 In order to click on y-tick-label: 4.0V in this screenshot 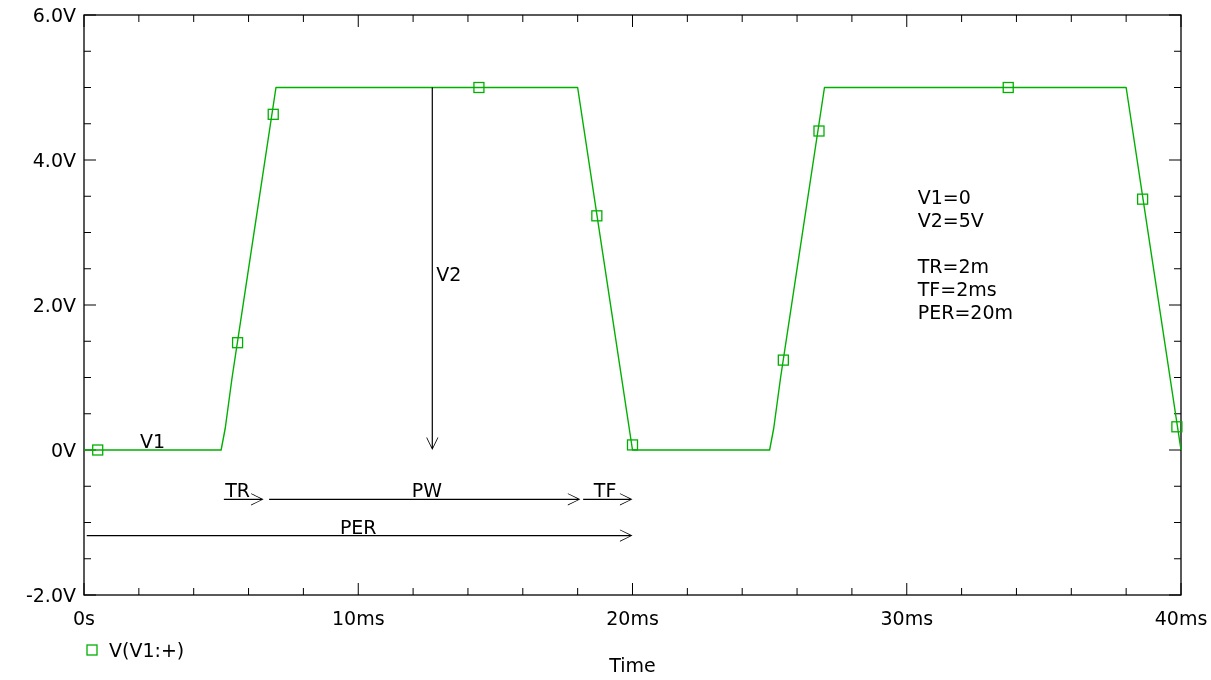, I will do `click(54, 160)`.